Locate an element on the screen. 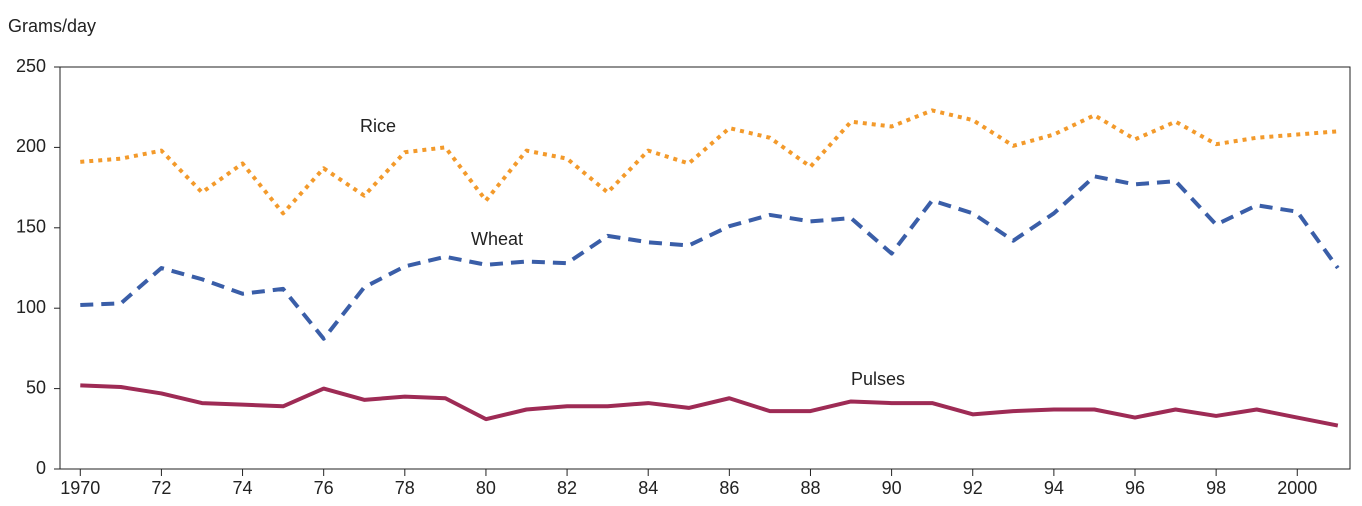  x-tick-label: 90 is located at coordinates (892, 488).